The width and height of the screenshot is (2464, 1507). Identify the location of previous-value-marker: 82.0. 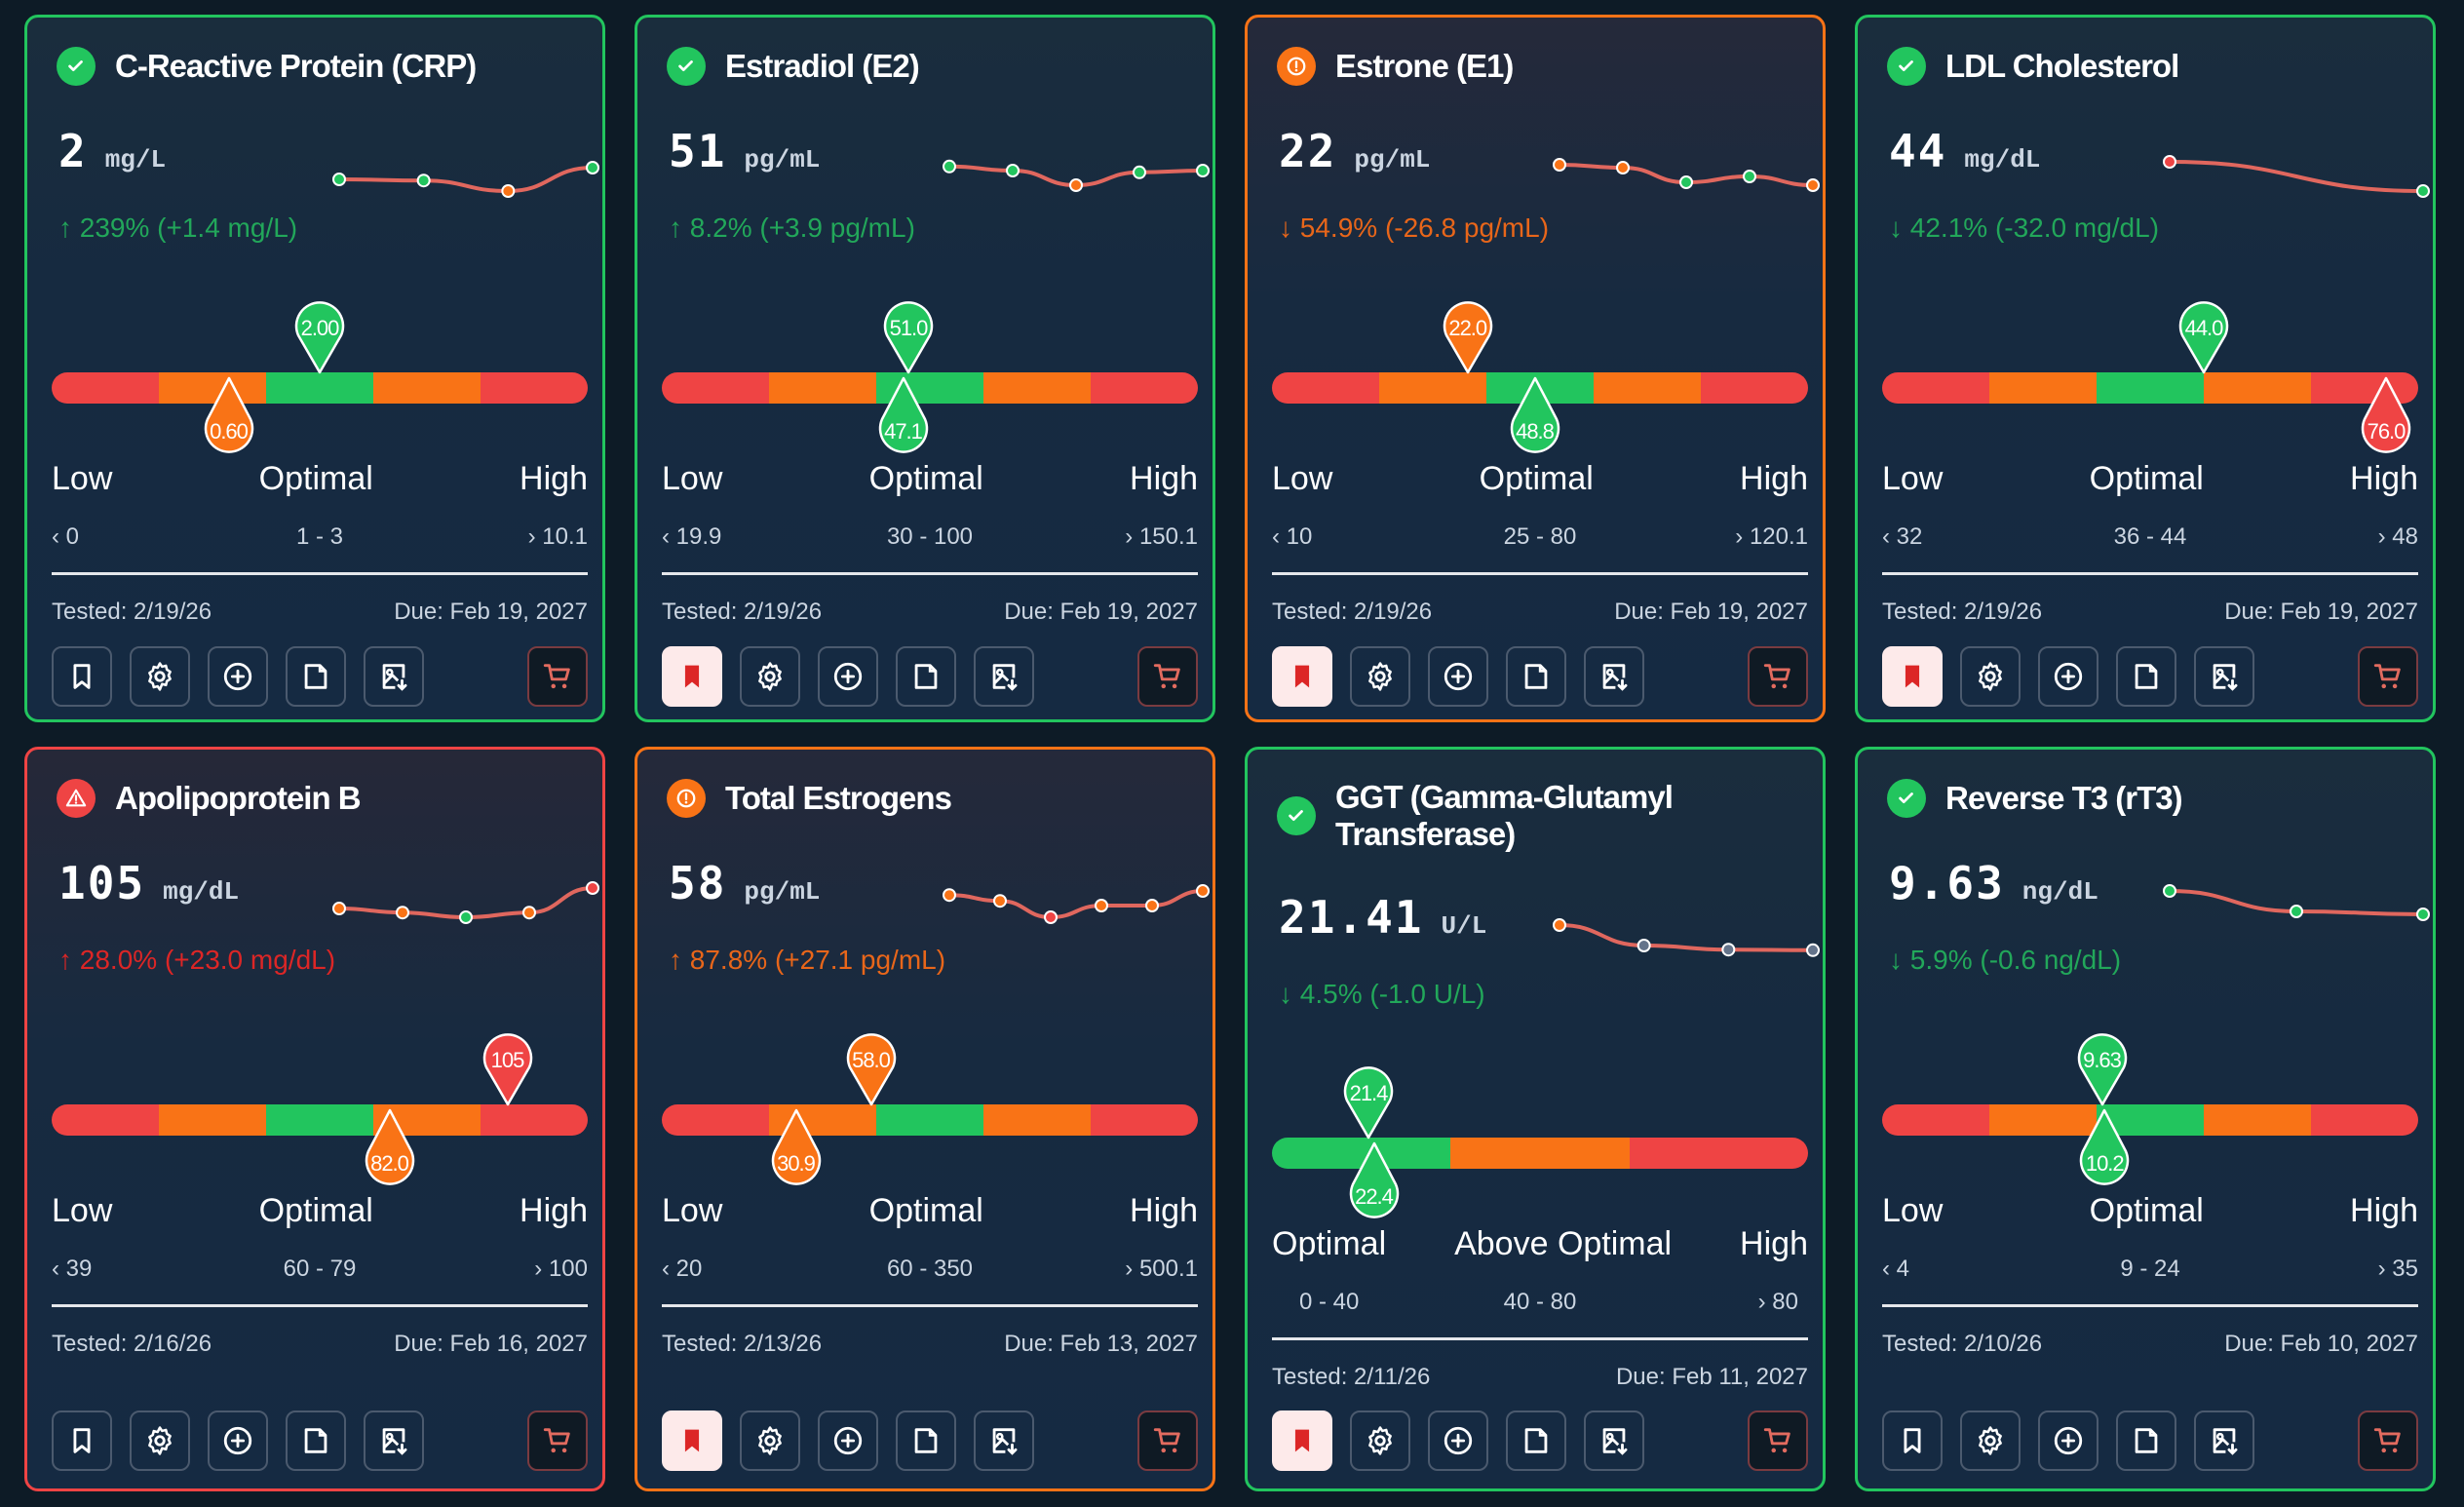
(390, 1147).